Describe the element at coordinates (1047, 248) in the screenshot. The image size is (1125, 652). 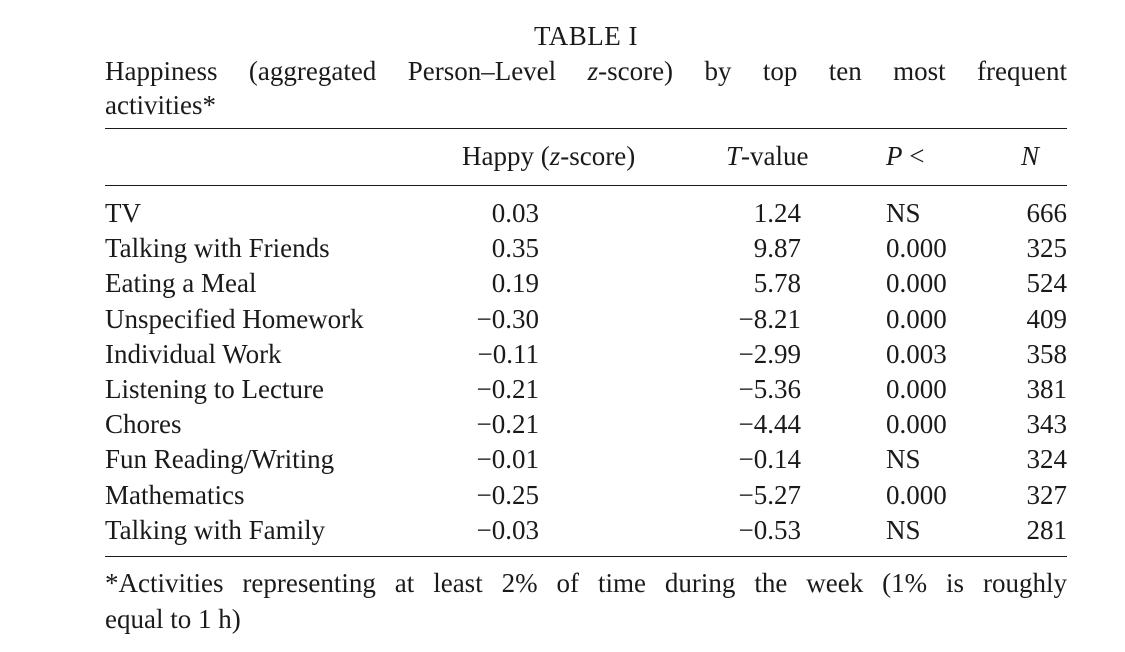
I see `cell-n: 325` at that location.